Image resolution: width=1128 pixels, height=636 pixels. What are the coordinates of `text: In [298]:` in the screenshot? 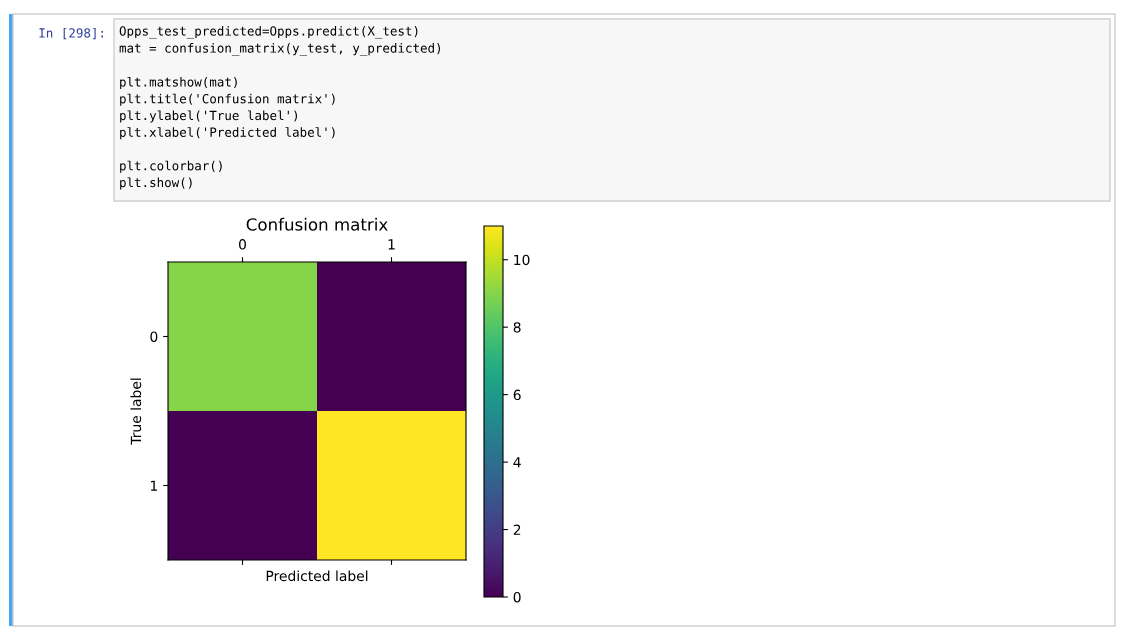 It's located at (71, 33).